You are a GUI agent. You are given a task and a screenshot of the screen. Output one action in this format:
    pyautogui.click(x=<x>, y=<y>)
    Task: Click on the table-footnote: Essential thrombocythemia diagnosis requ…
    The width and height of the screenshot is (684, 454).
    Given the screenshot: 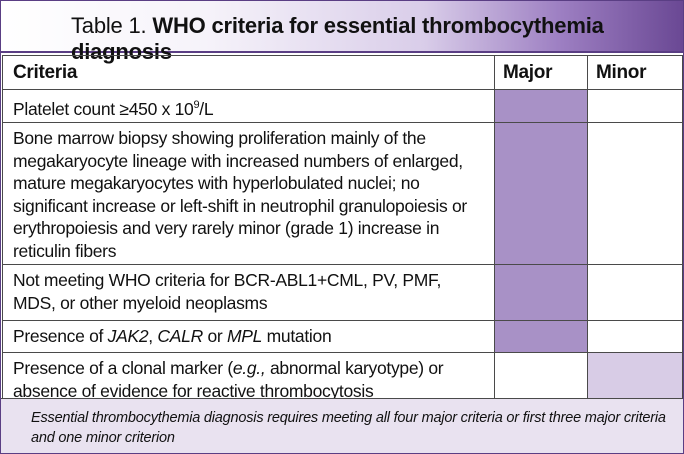 What is the action you would take?
    pyautogui.click(x=342, y=425)
    